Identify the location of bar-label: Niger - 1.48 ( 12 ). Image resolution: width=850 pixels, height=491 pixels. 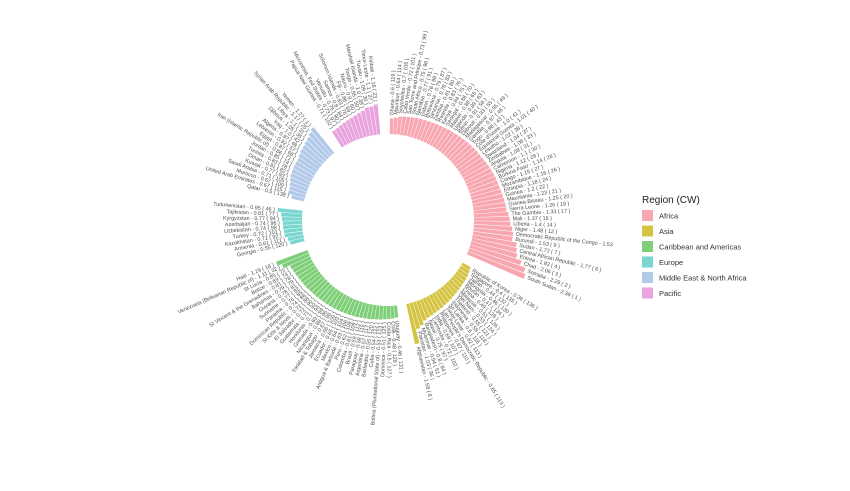
(536, 230).